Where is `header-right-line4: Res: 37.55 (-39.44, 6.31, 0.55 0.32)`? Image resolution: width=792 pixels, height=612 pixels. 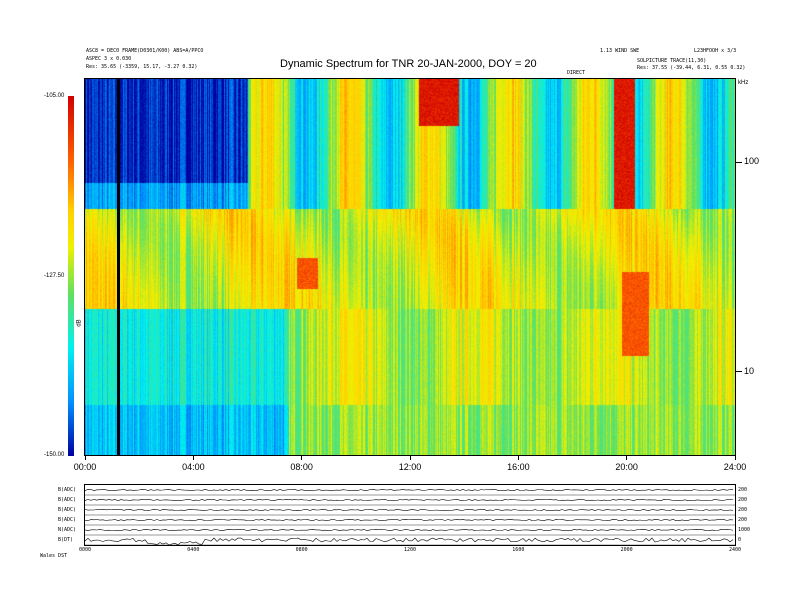
header-right-line4: Res: 37.55 (-39.44, 6.31, 0.55 0.32) is located at coordinates (691, 68).